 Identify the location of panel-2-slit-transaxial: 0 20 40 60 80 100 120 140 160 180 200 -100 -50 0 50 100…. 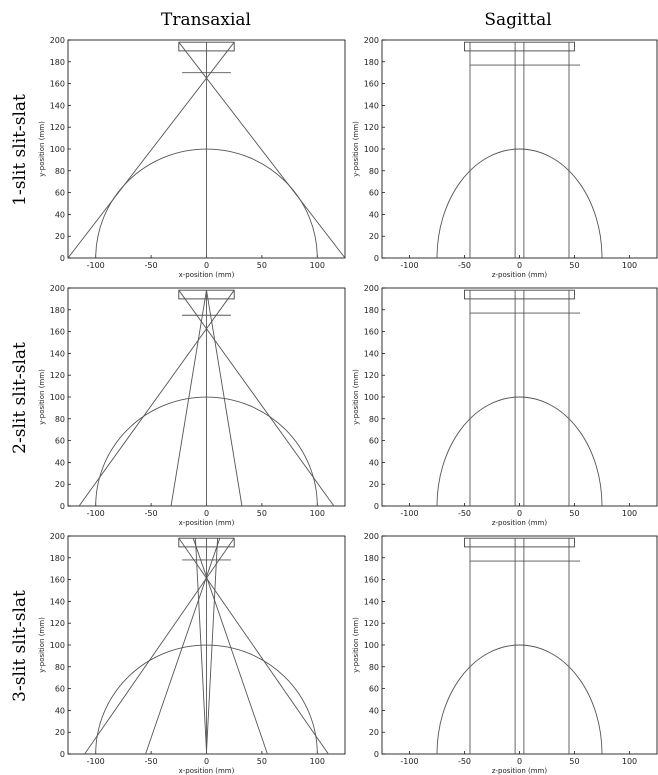
(192, 405).